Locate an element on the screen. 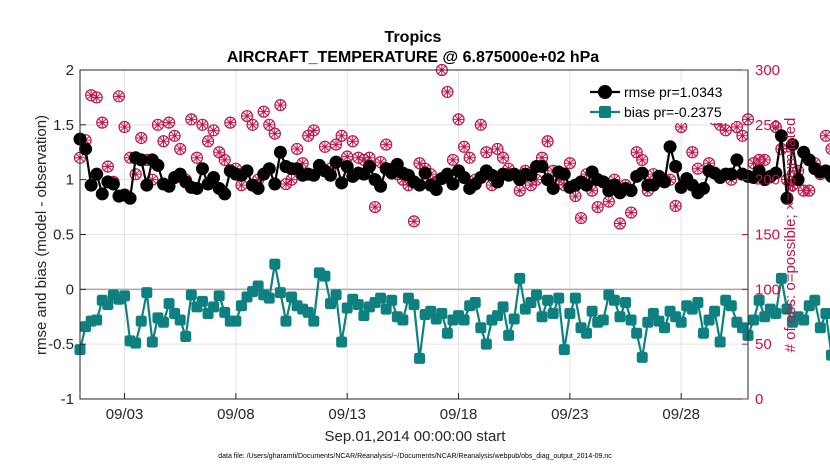  legend-bias-label: bias pr=-0.2375 is located at coordinates (673, 112).